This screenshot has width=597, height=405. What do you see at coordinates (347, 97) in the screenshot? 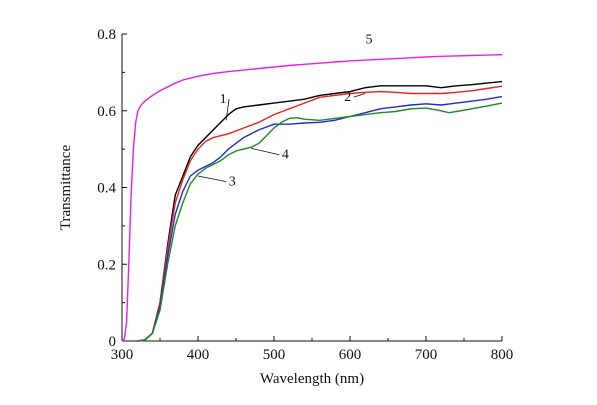
I see `curve-label-2: 2` at bounding box center [347, 97].